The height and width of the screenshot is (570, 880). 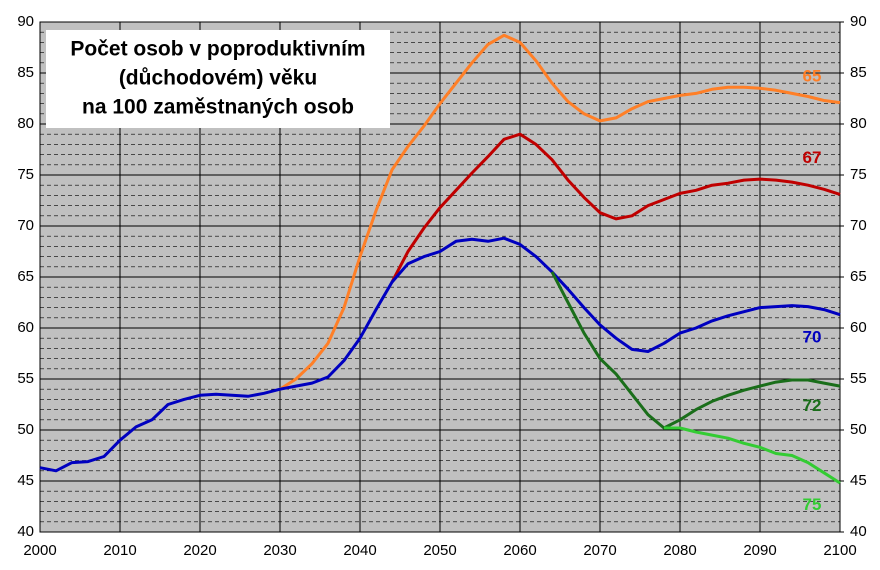 What do you see at coordinates (858, 123) in the screenshot?
I see `y2-tick-label: 80` at bounding box center [858, 123].